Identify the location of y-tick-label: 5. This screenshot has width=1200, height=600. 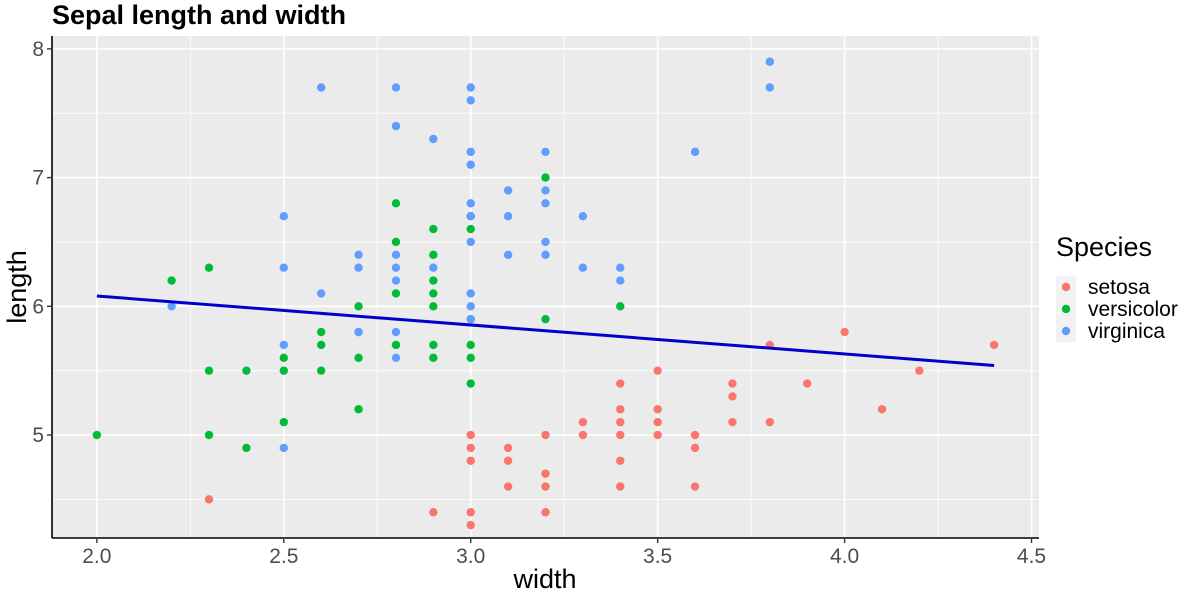
(38, 435).